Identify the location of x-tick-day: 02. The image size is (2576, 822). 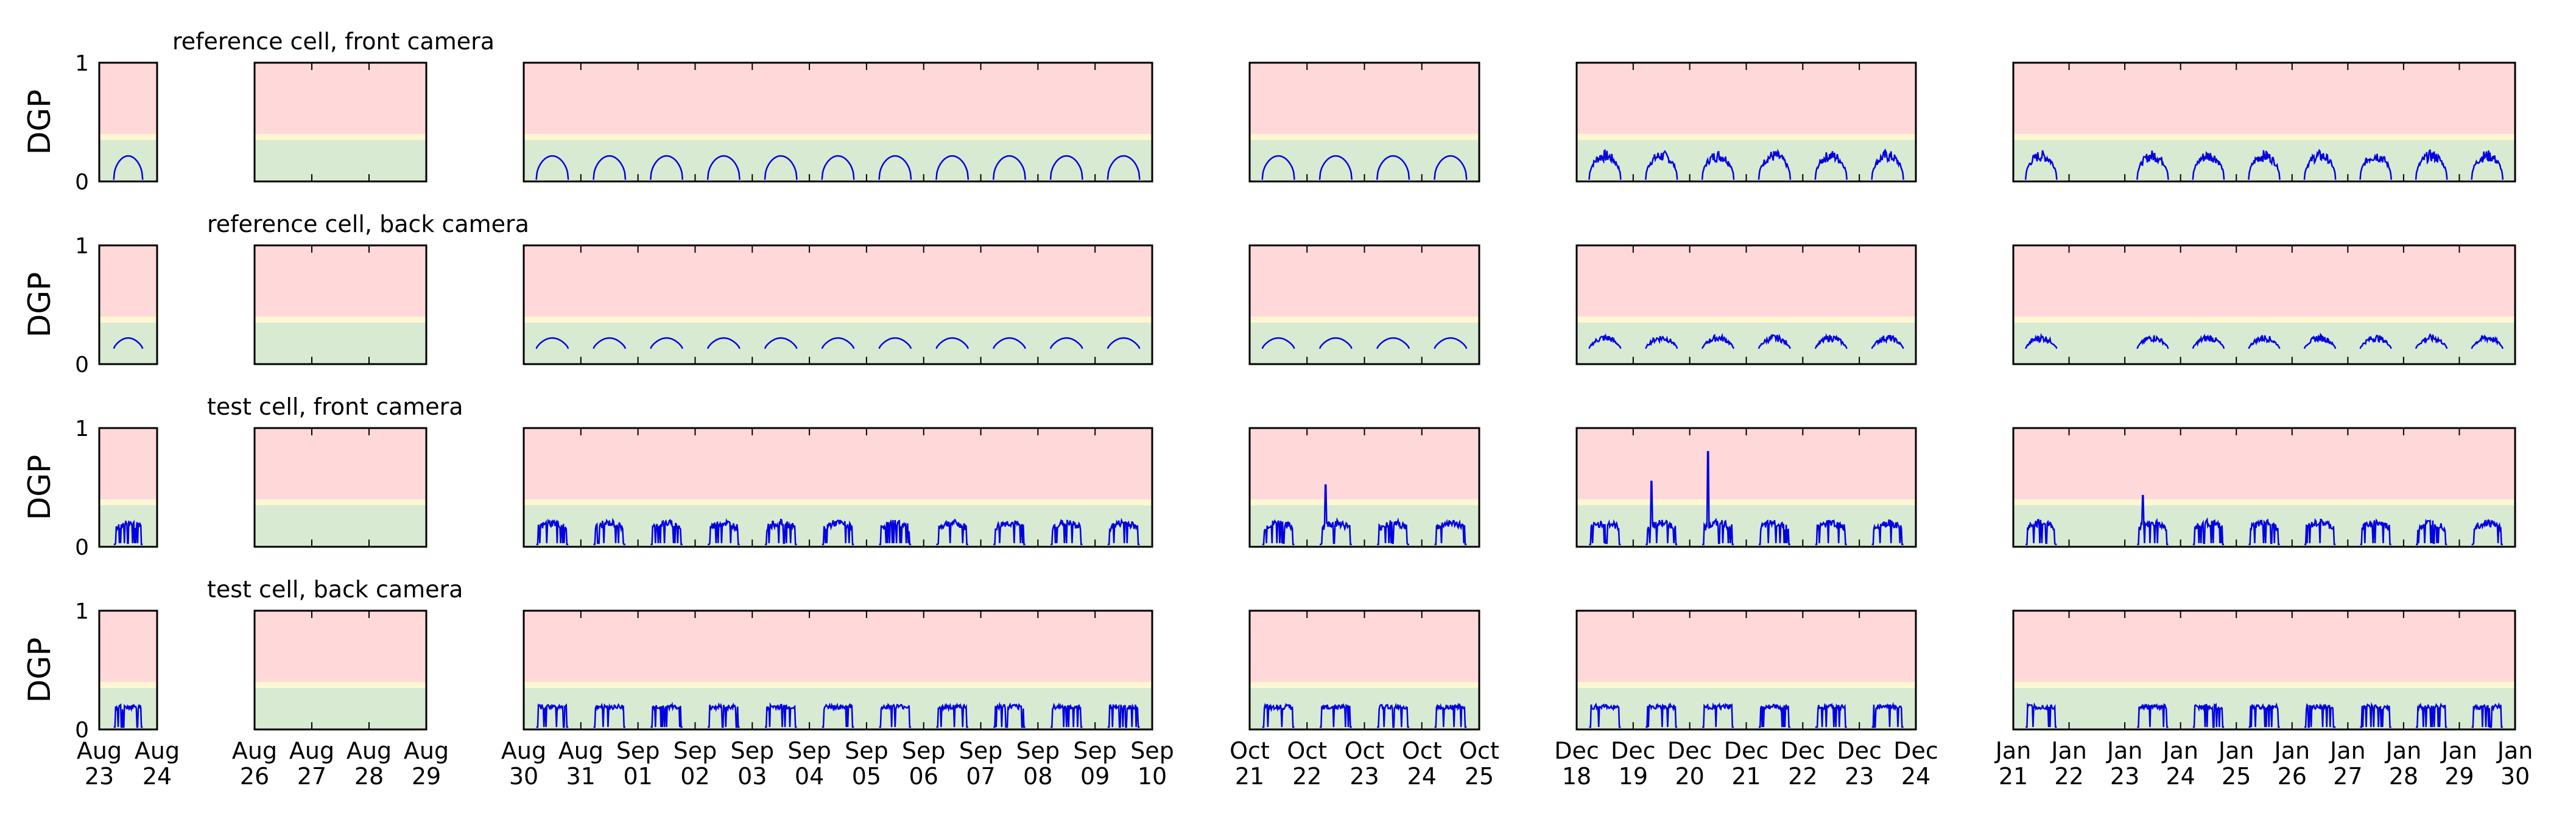
(694, 776).